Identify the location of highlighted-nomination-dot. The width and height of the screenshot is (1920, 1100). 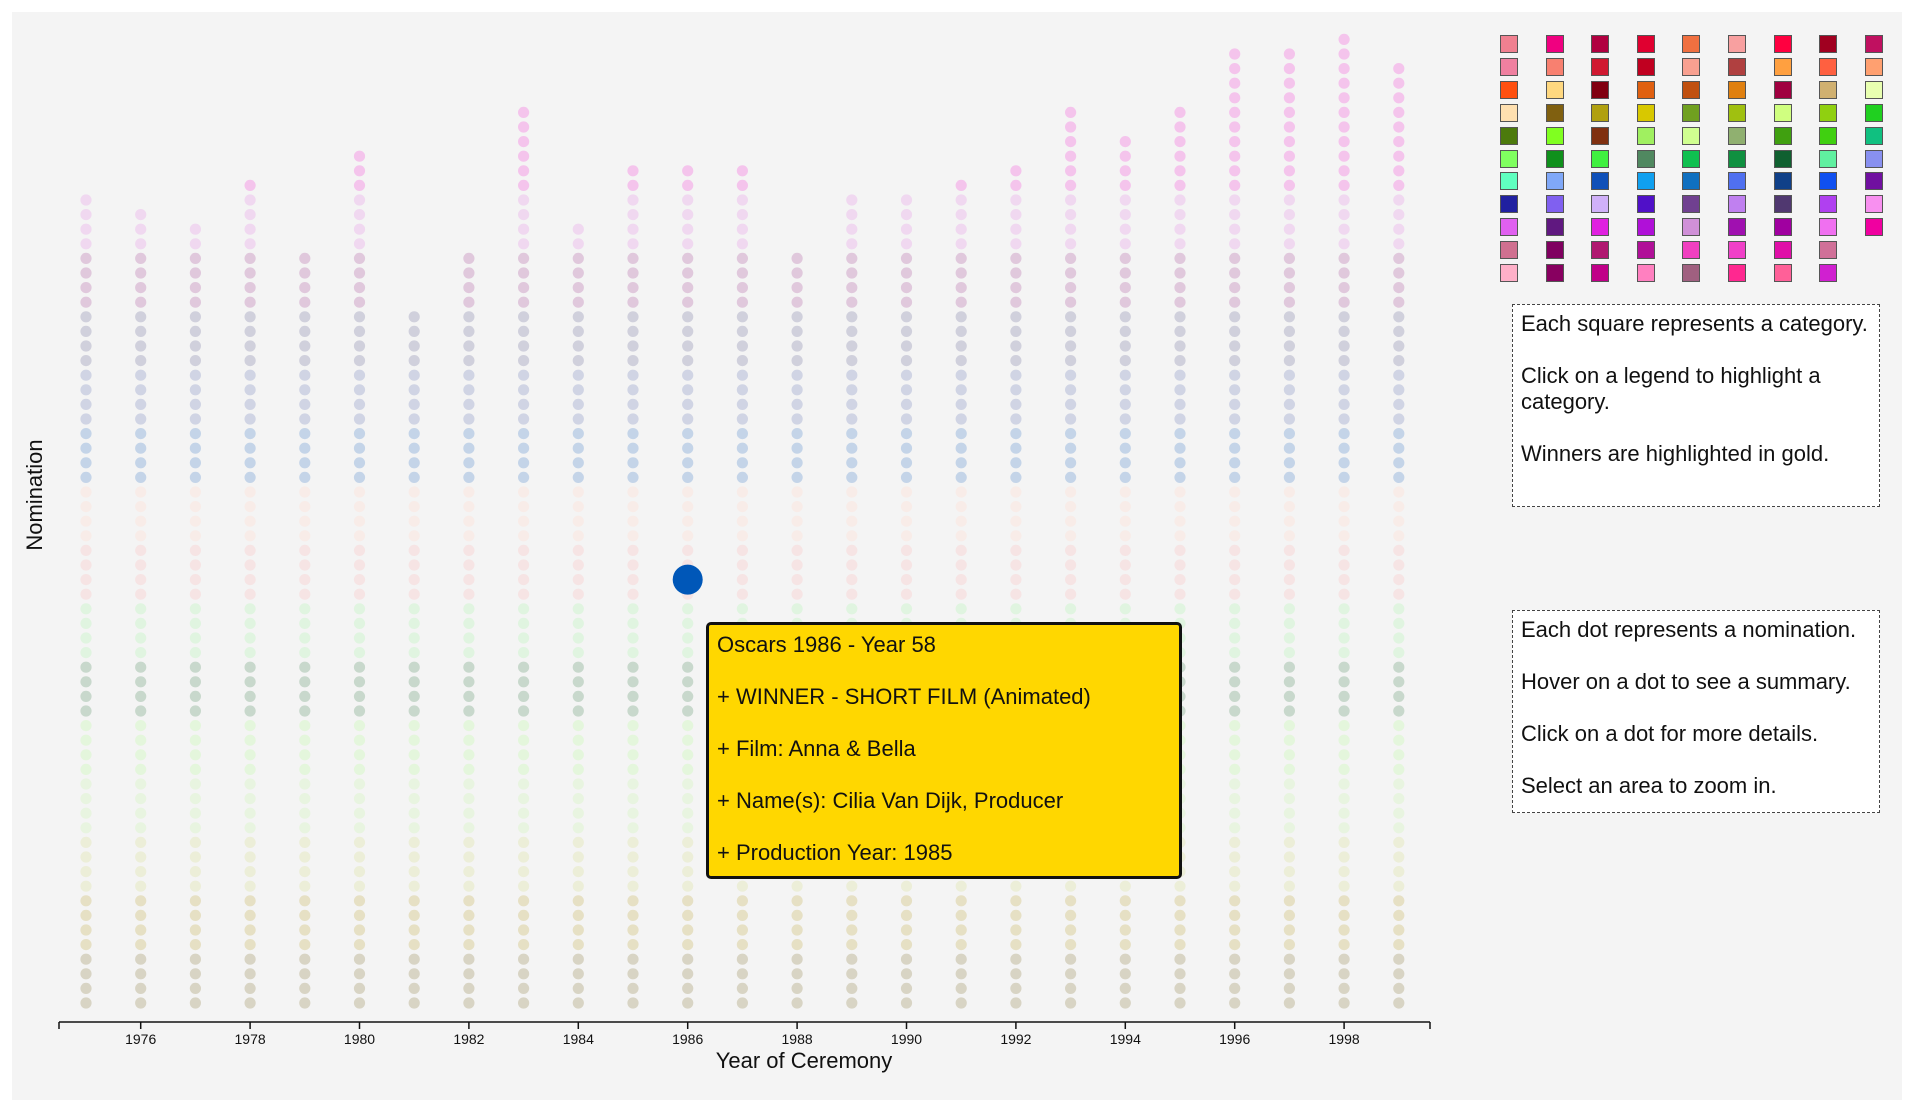
(688, 580).